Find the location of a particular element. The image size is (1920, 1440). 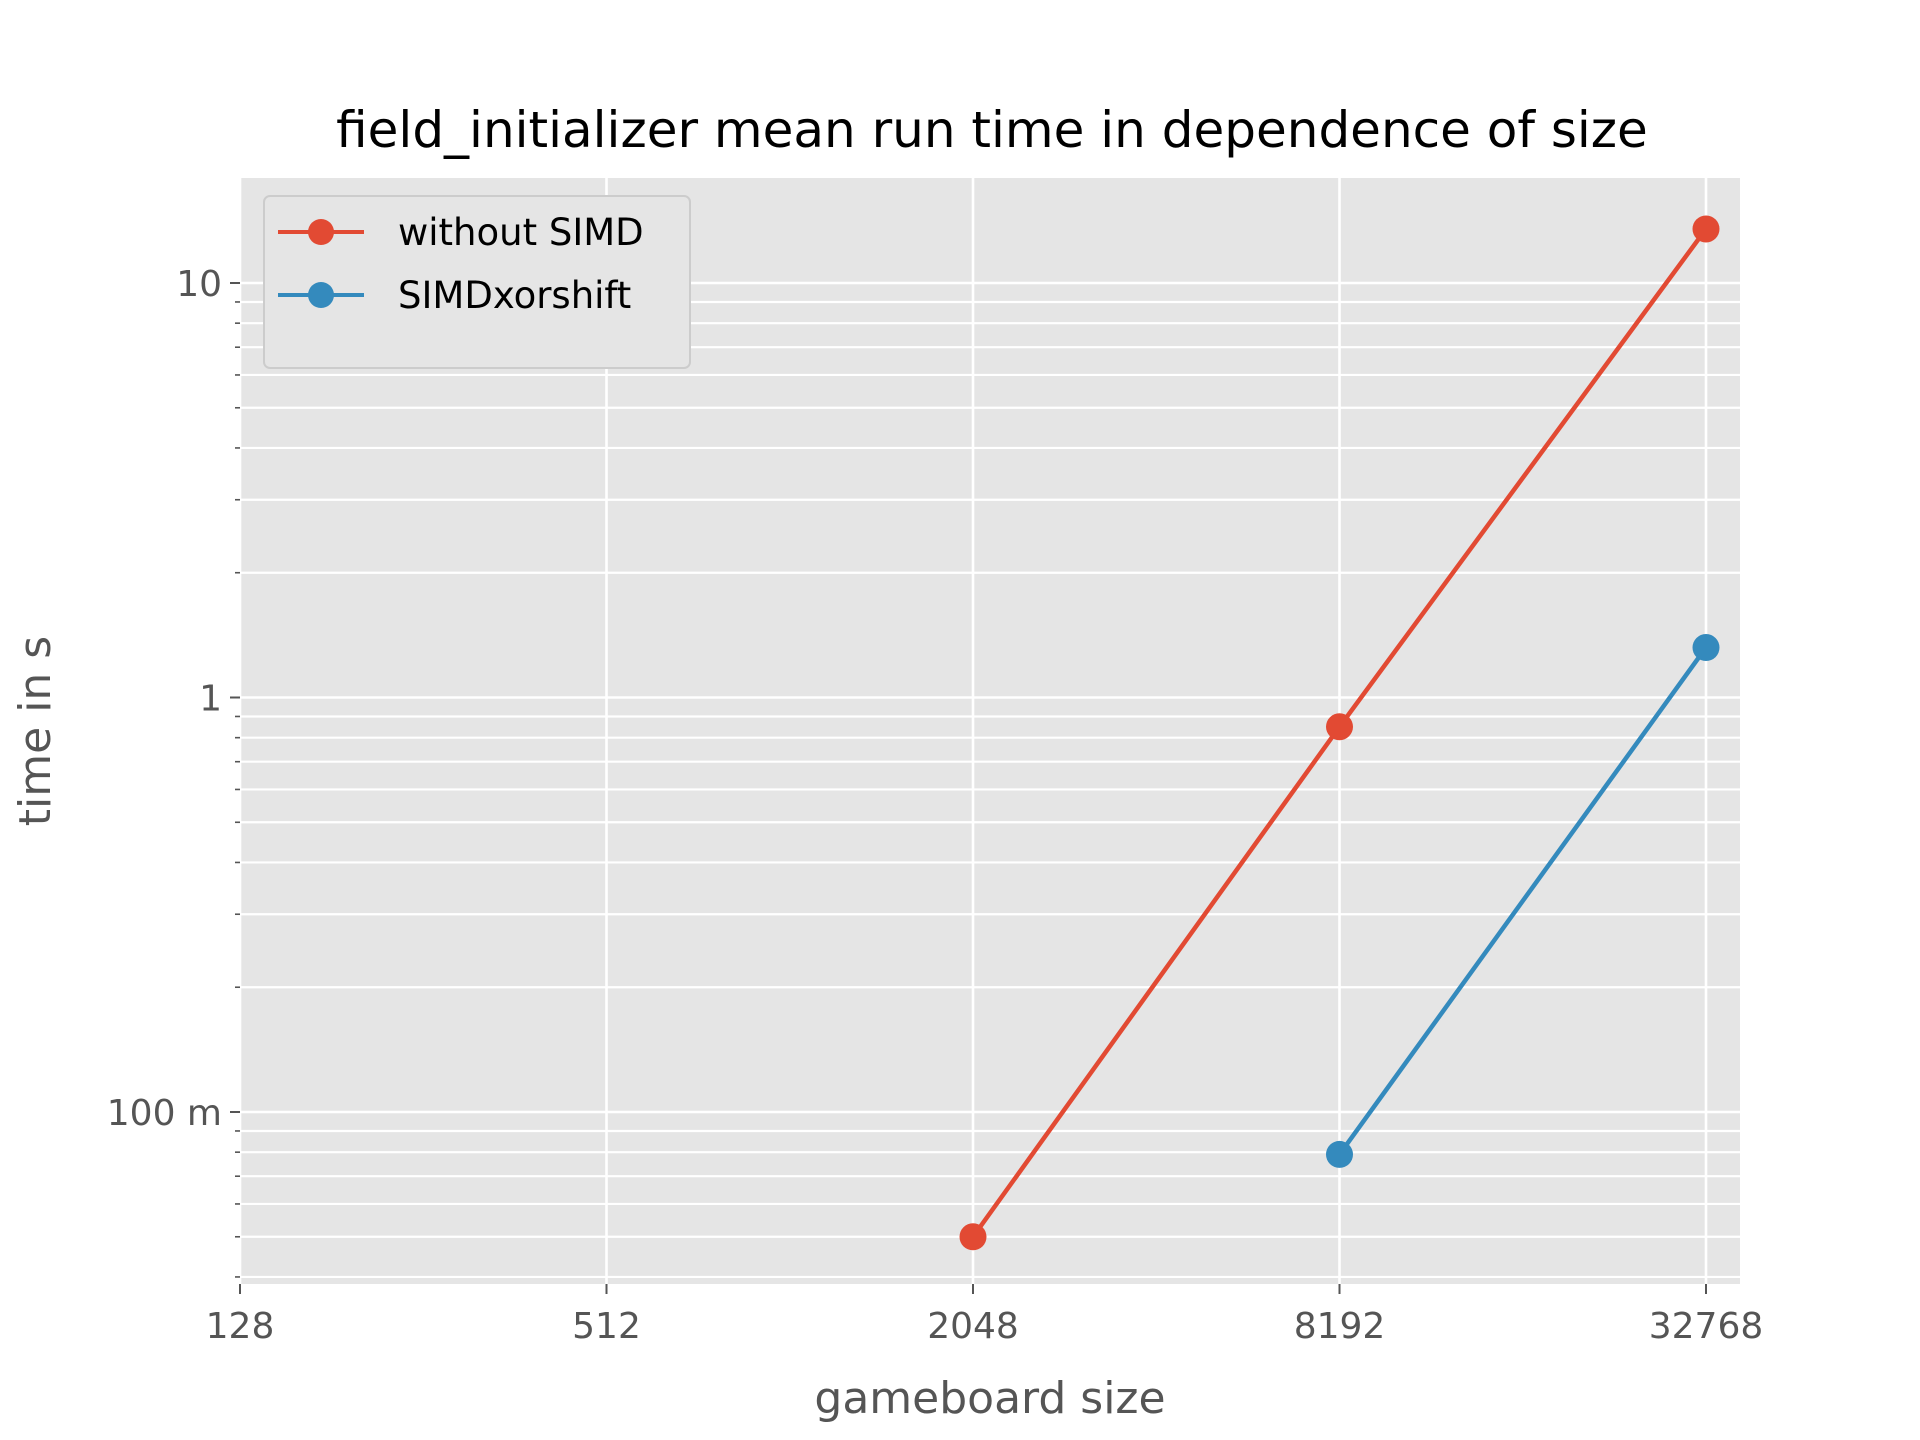

legend-label-simdxorshift: SIMDxorshift is located at coordinates (514, 295).